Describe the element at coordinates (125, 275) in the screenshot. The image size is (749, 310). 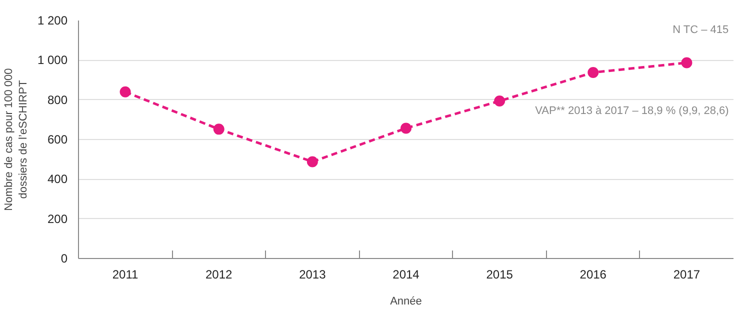
I see `x-tick-label: 2011` at that location.